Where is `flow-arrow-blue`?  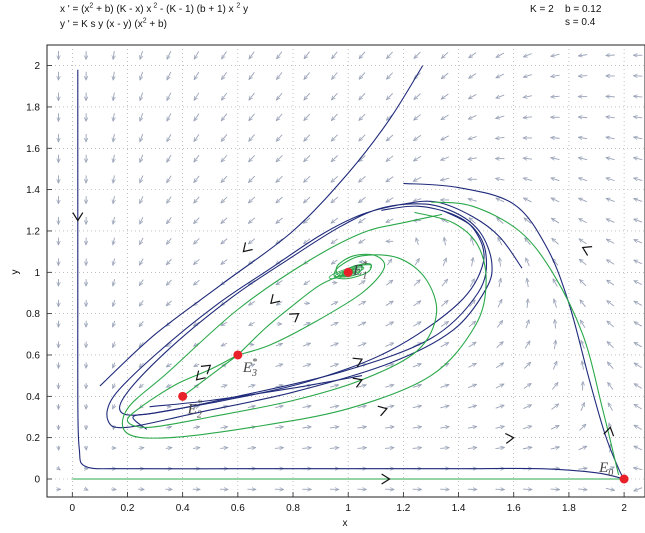
flow-arrow-blue is located at coordinates (358, 362).